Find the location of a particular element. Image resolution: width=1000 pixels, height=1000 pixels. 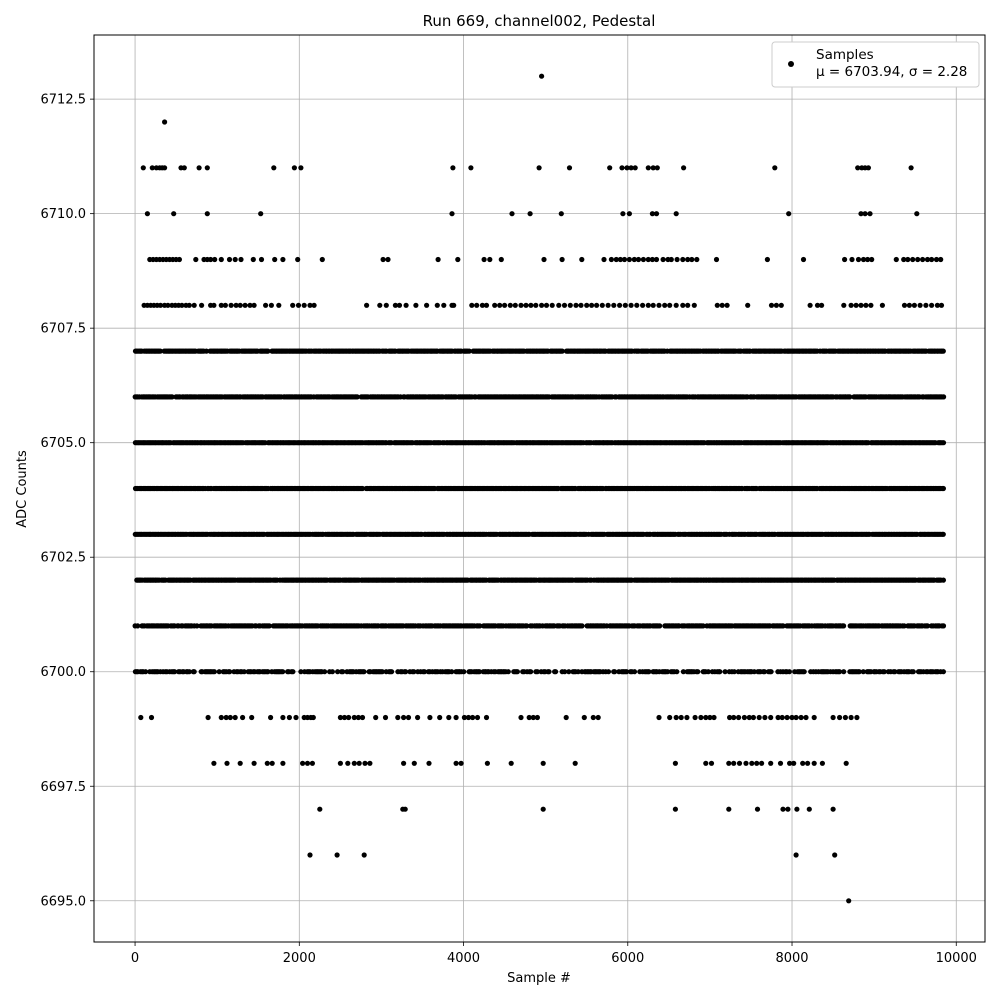

x-axis-label: Sample # is located at coordinates (539, 978).